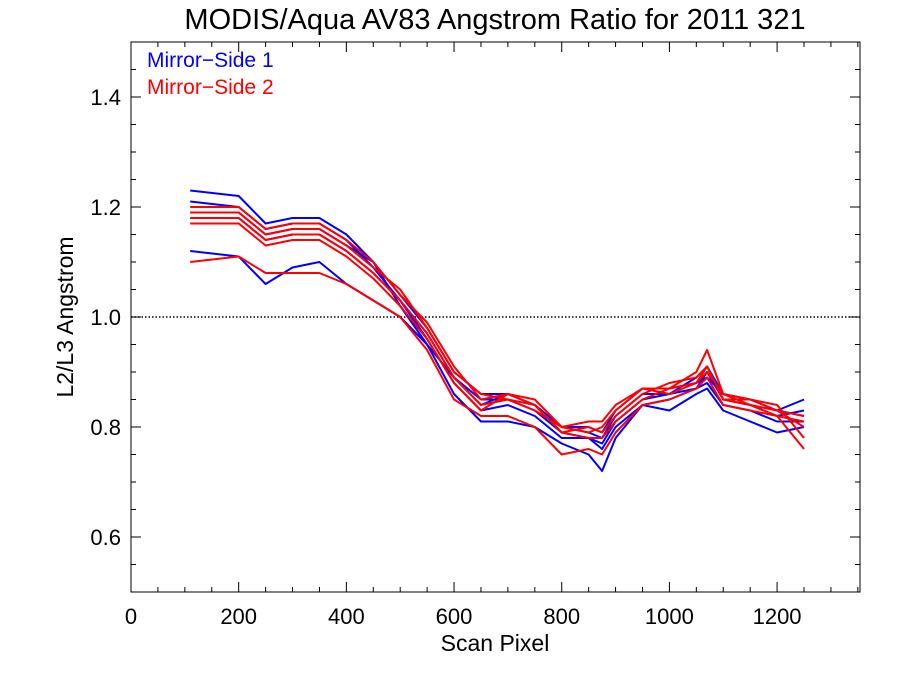 The height and width of the screenshot is (675, 900). What do you see at coordinates (105, 427) in the screenshot?
I see `y-tick-label: 0.8` at bounding box center [105, 427].